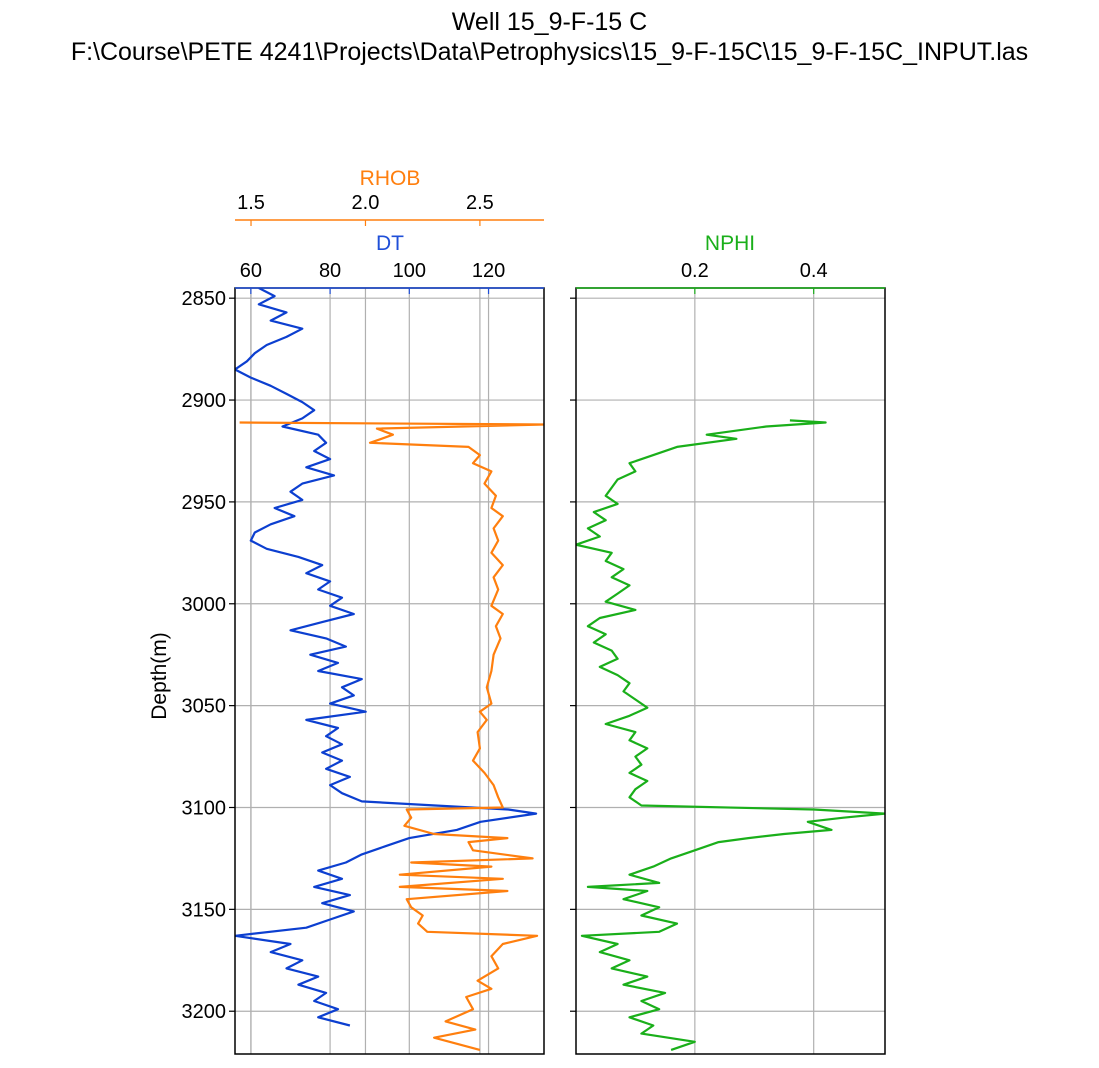 The height and width of the screenshot is (1068, 1099). I want to click on rhob-tick-label: 2.0, so click(366, 203).